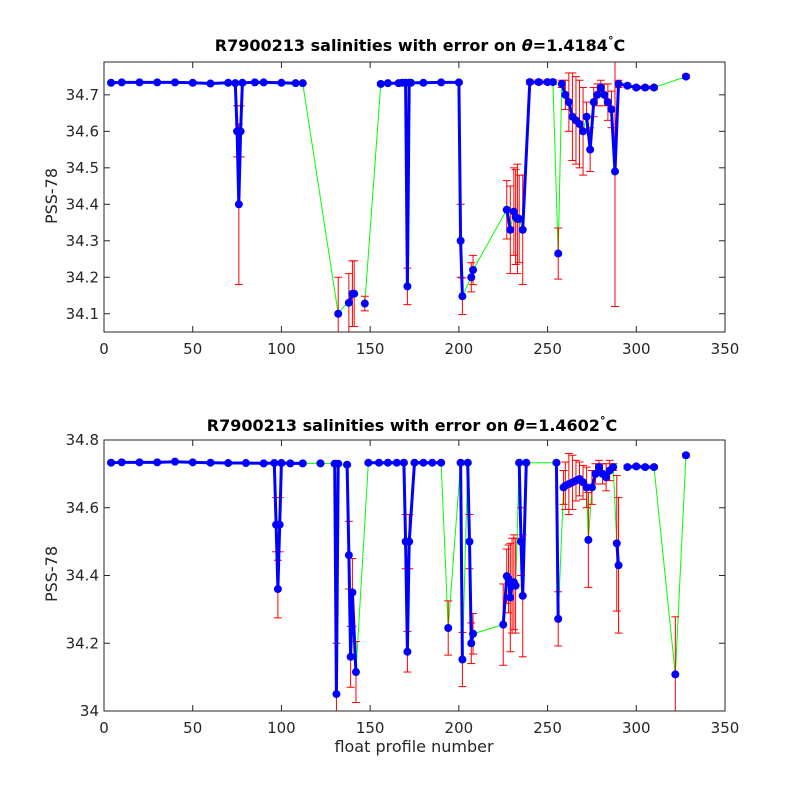  I want to click on y-tick-label: 34.4, so click(82, 576).